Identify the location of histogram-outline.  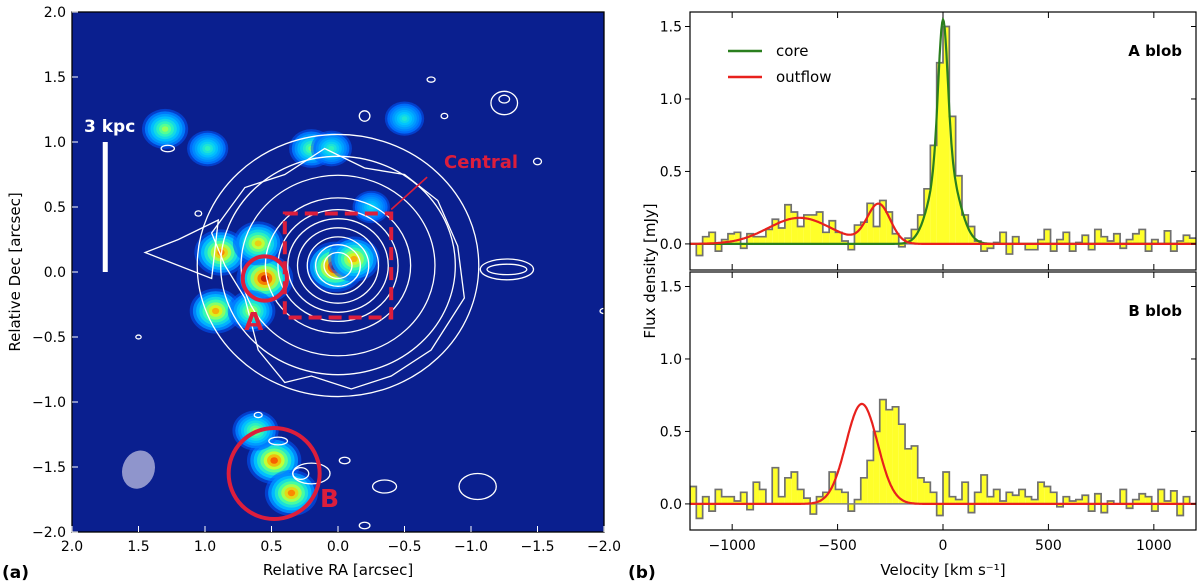
(943, 459).